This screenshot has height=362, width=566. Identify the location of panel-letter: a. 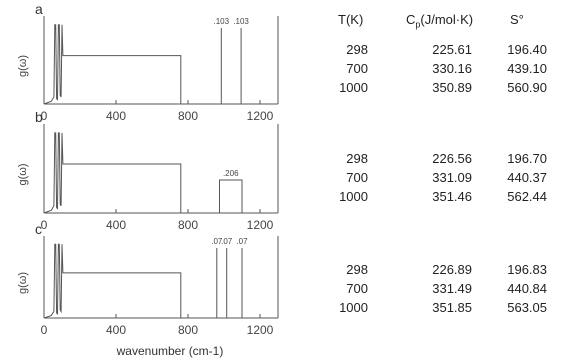
(39, 9).